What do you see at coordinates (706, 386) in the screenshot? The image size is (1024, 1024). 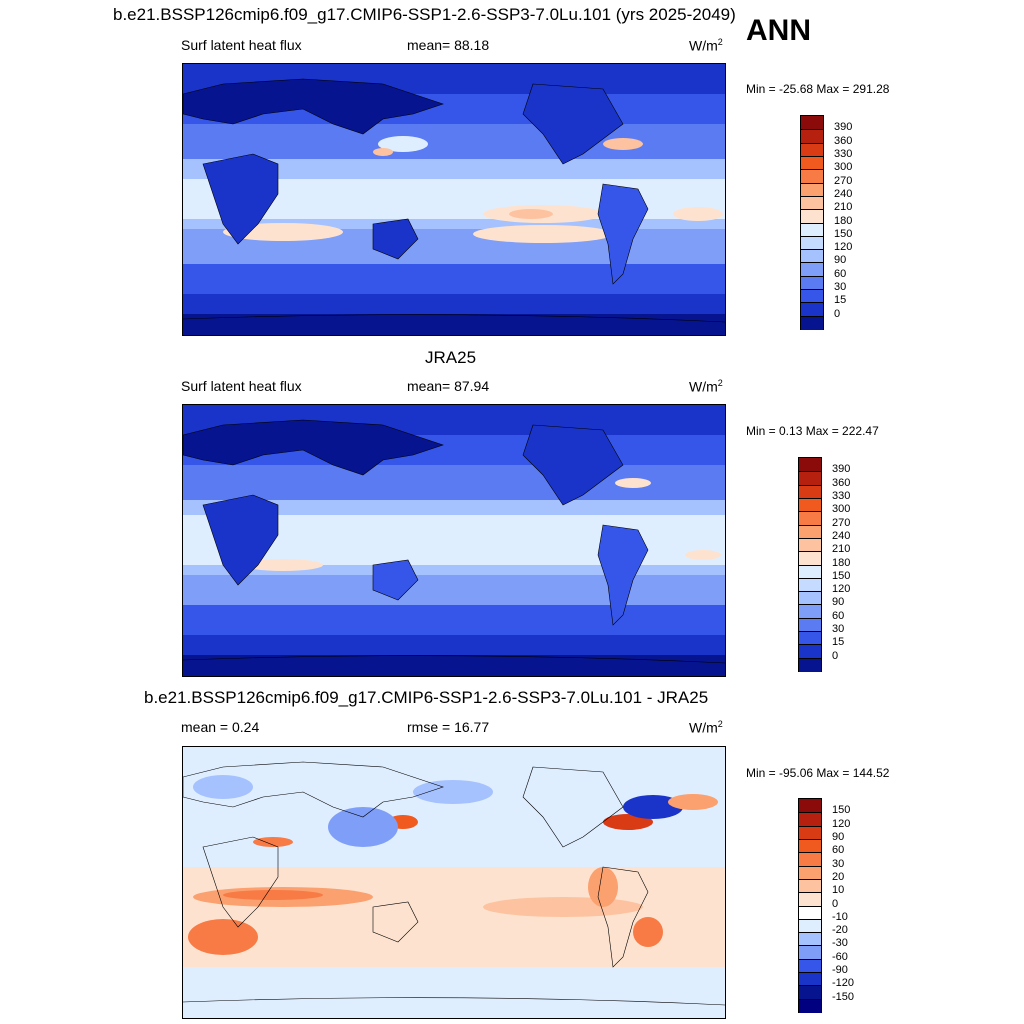 I see `panel-obs-units: W/m2` at bounding box center [706, 386].